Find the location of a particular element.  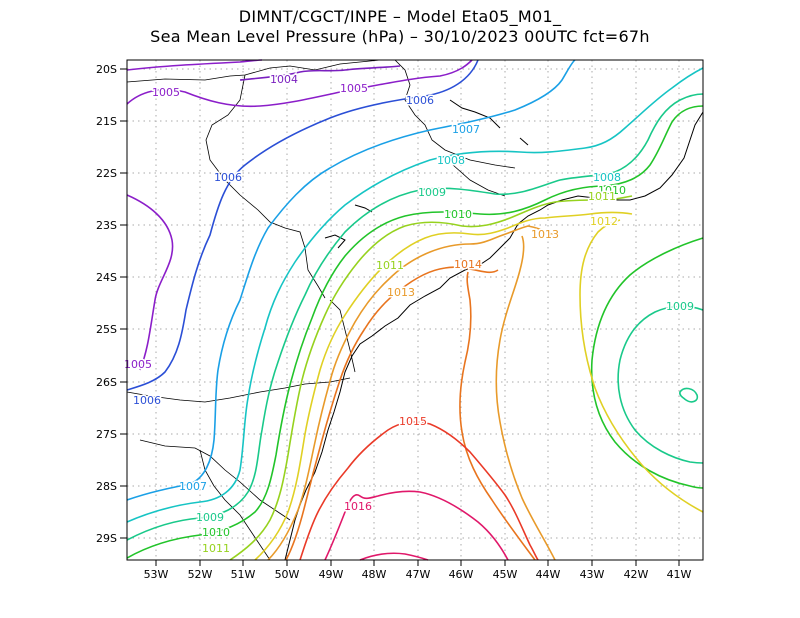

lat-label: 27S is located at coordinates (106, 434).